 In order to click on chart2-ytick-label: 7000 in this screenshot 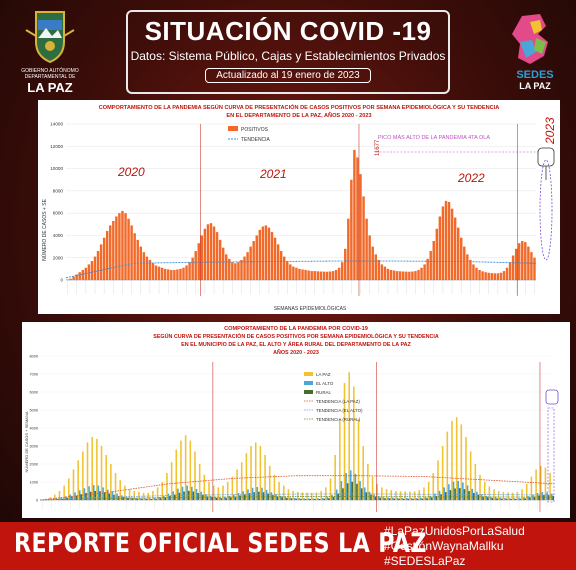, I will do `click(34, 374)`.